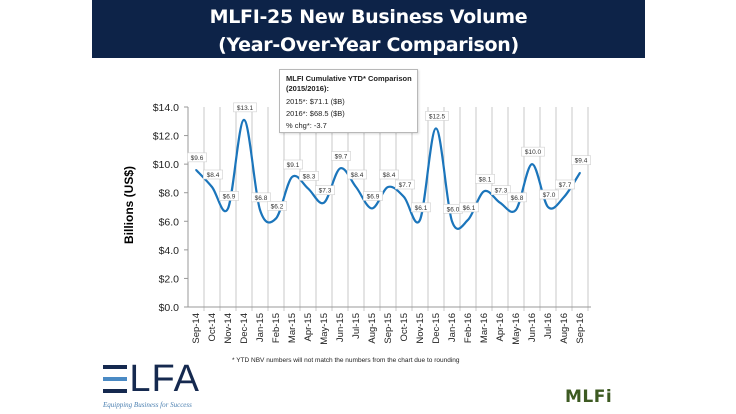 This screenshot has width=736, height=414. I want to click on x-tick-label: Jun-15, so click(340, 327).